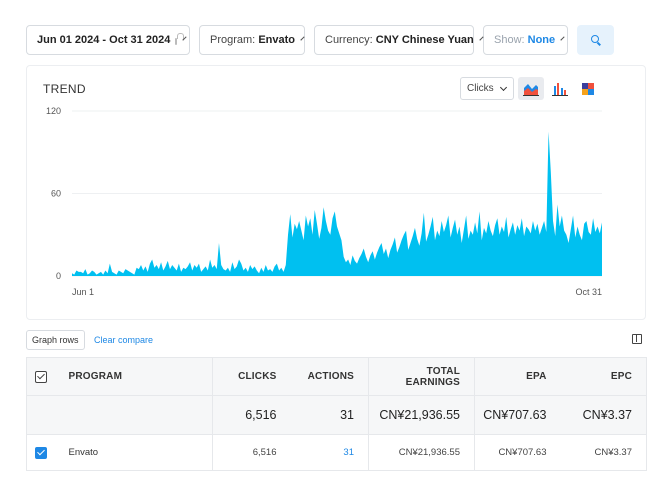 This screenshot has height=477, width=661. I want to click on select-all-cell, so click(40, 376).